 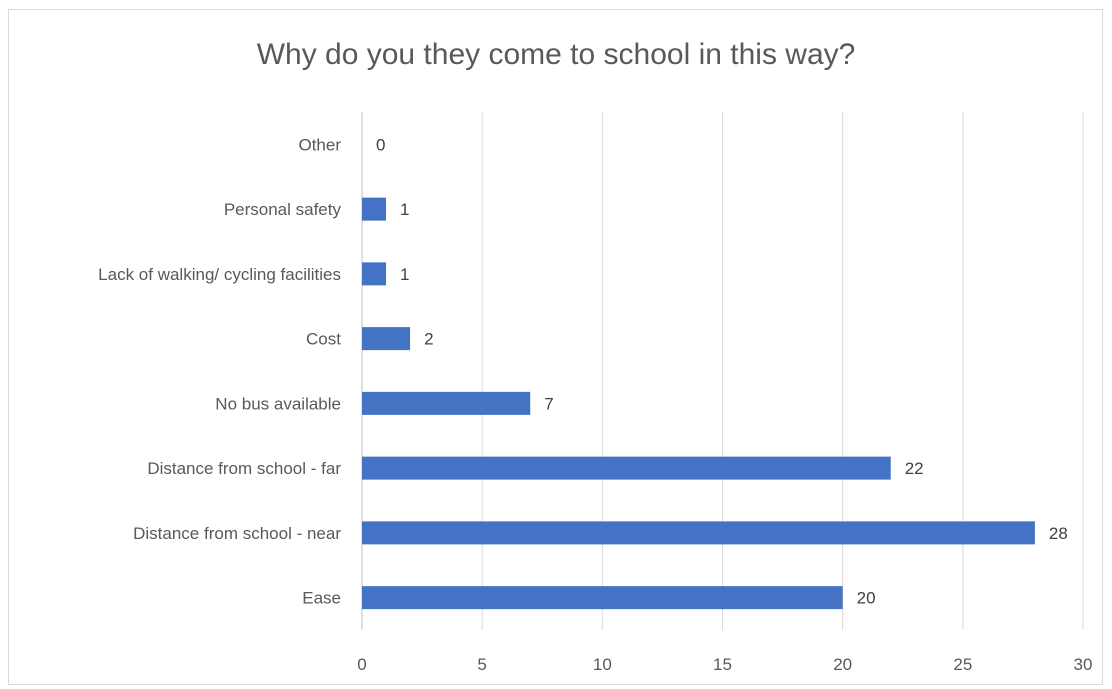 I want to click on x-tick-label: 15, so click(x=722, y=664).